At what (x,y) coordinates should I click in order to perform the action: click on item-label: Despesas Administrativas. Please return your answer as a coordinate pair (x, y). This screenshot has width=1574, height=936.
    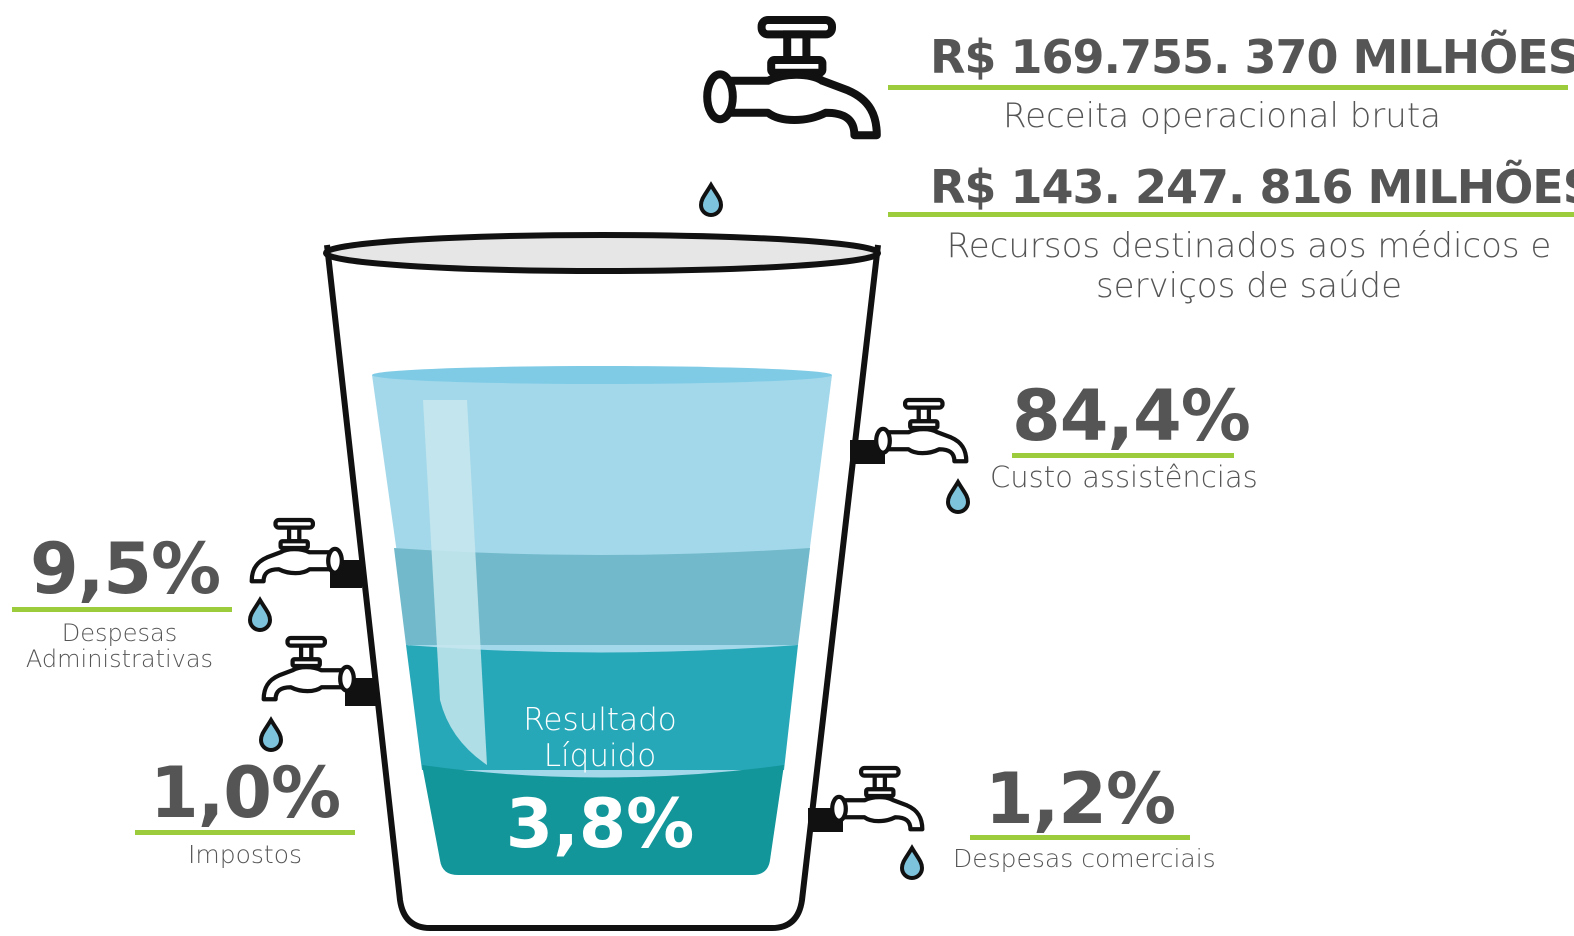
    Looking at the image, I should click on (119, 646).